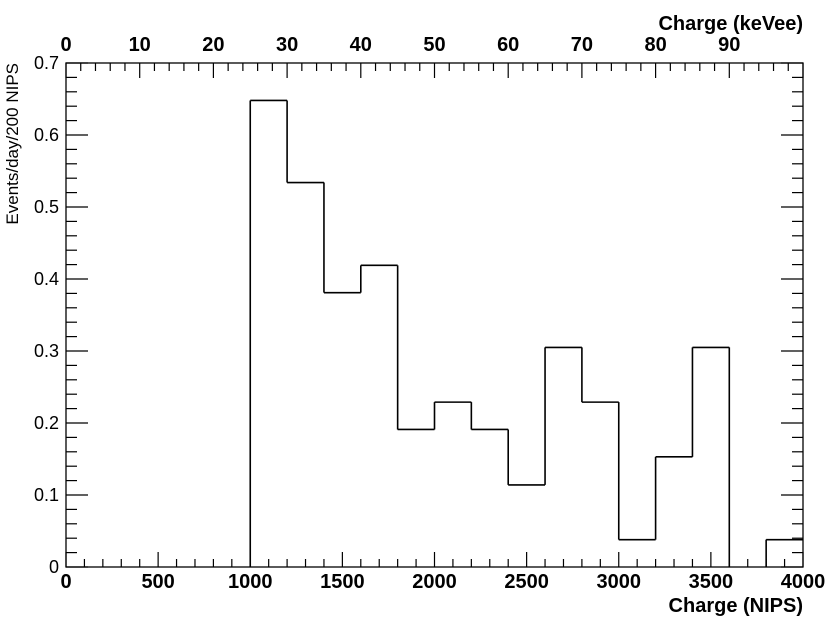  I want to click on y-tick-label: 0, so click(54, 567).